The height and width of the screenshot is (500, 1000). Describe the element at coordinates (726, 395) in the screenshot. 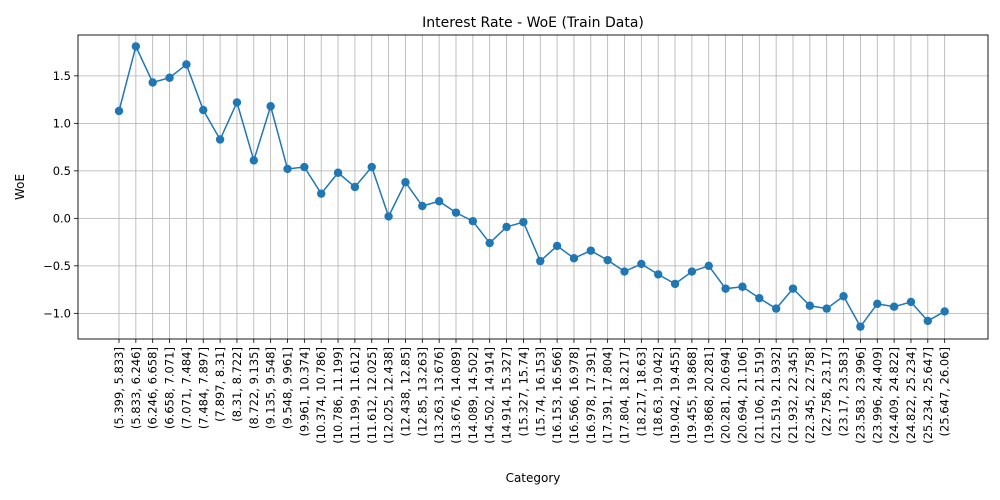

I see `x-tick-label: (20.281, 20.694]` at that location.